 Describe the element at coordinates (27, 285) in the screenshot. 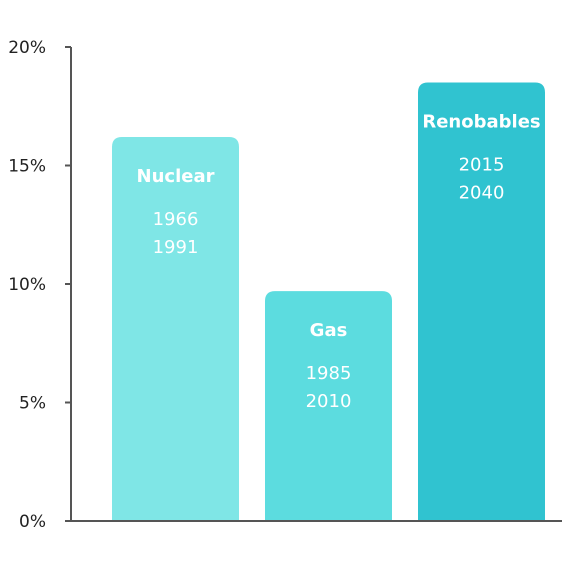

I see `y-tick-label: 10%` at that location.